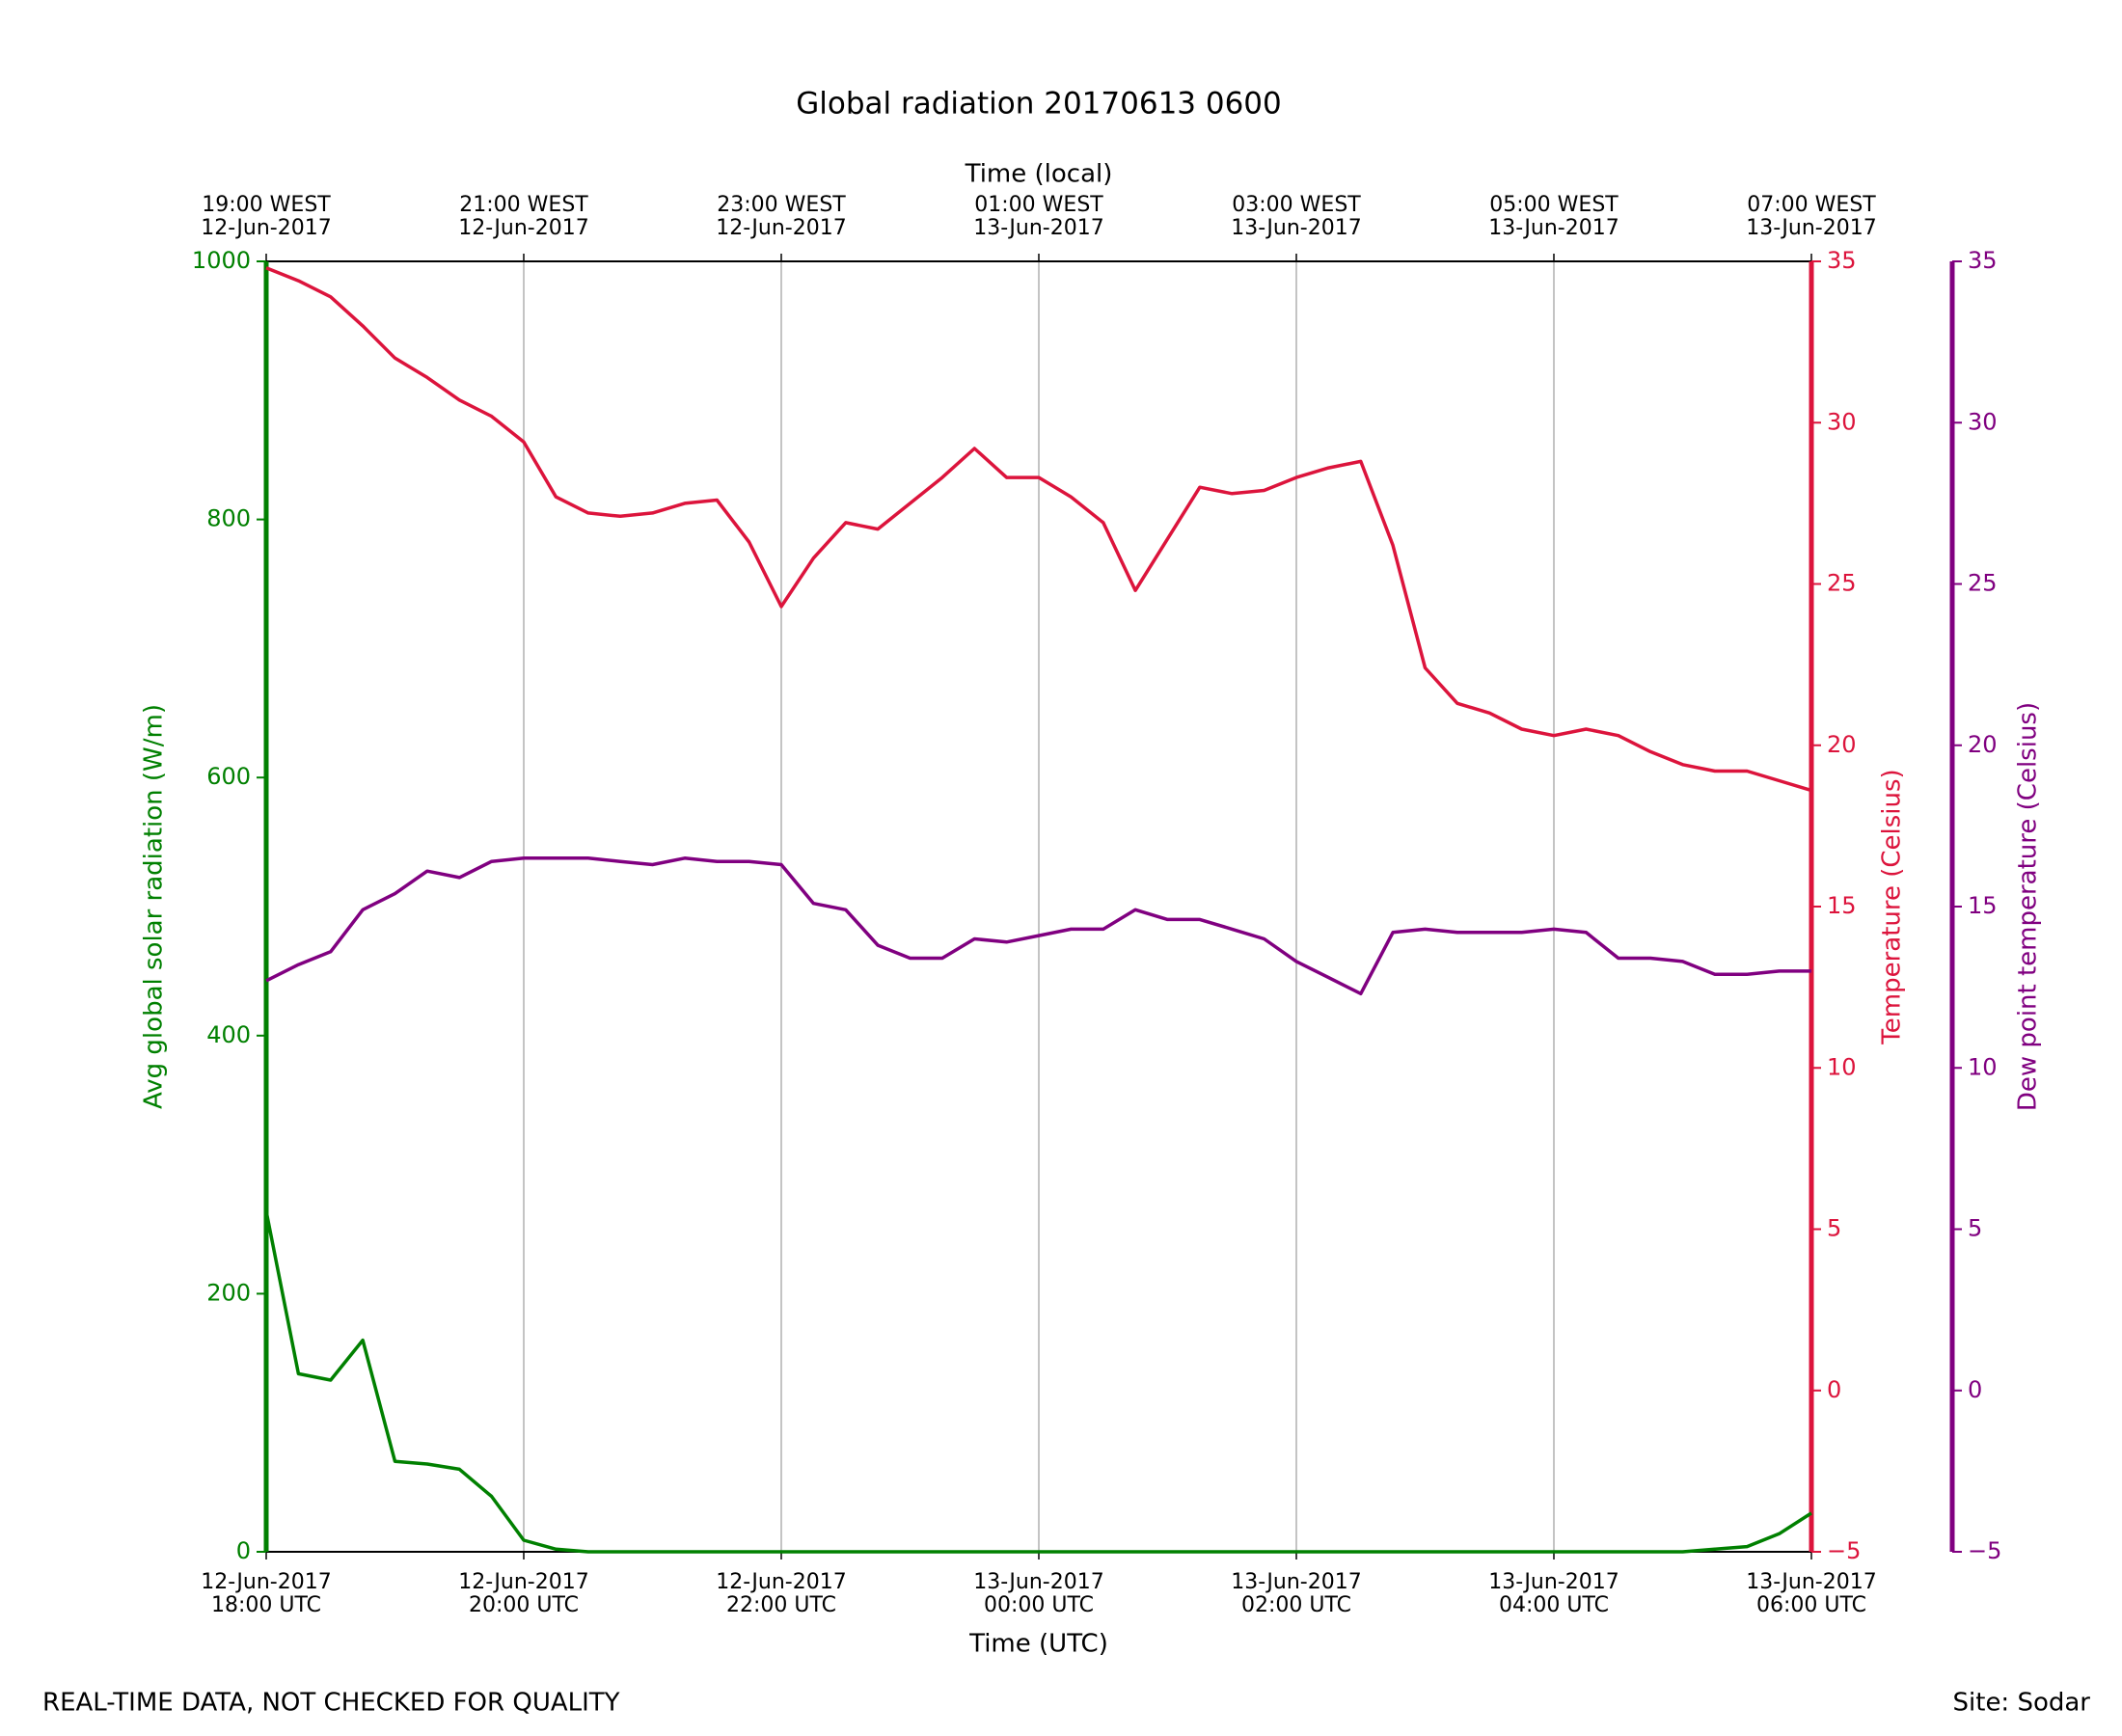 The width and height of the screenshot is (2122, 1736). Describe the element at coordinates (781, 216) in the screenshot. I see `x2-tick-label: 23:00 WEST 12-Jun-2017` at that location.